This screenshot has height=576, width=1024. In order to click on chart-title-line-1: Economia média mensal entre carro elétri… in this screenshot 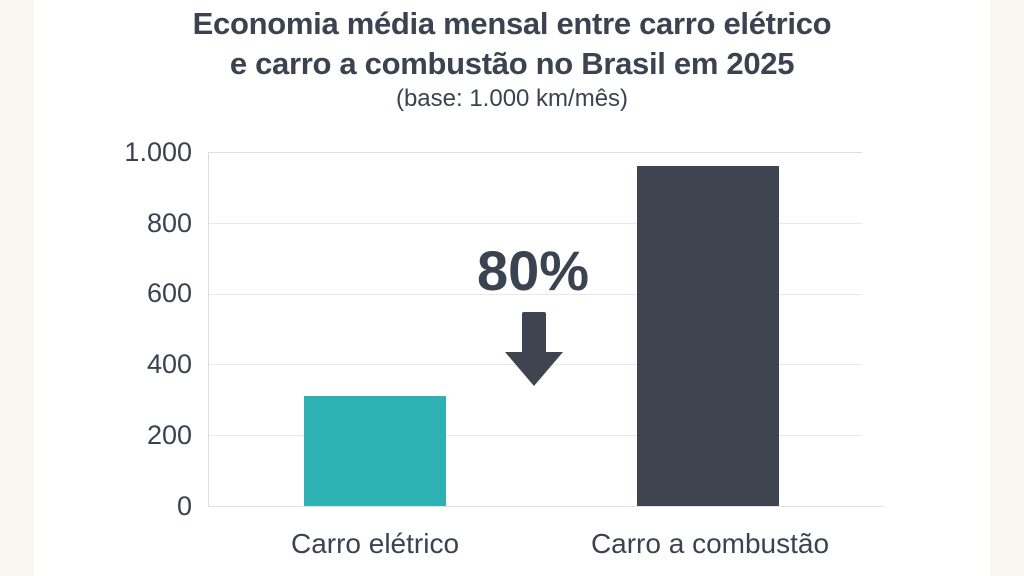, I will do `click(512, 23)`.